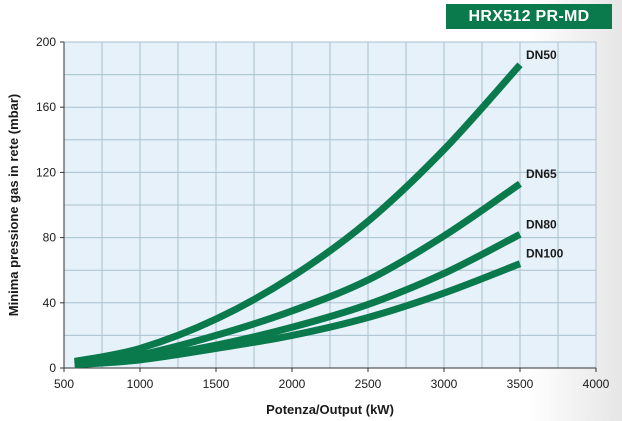 This screenshot has width=622, height=421. What do you see at coordinates (46, 172) in the screenshot?
I see `y-tick-label: 120` at bounding box center [46, 172].